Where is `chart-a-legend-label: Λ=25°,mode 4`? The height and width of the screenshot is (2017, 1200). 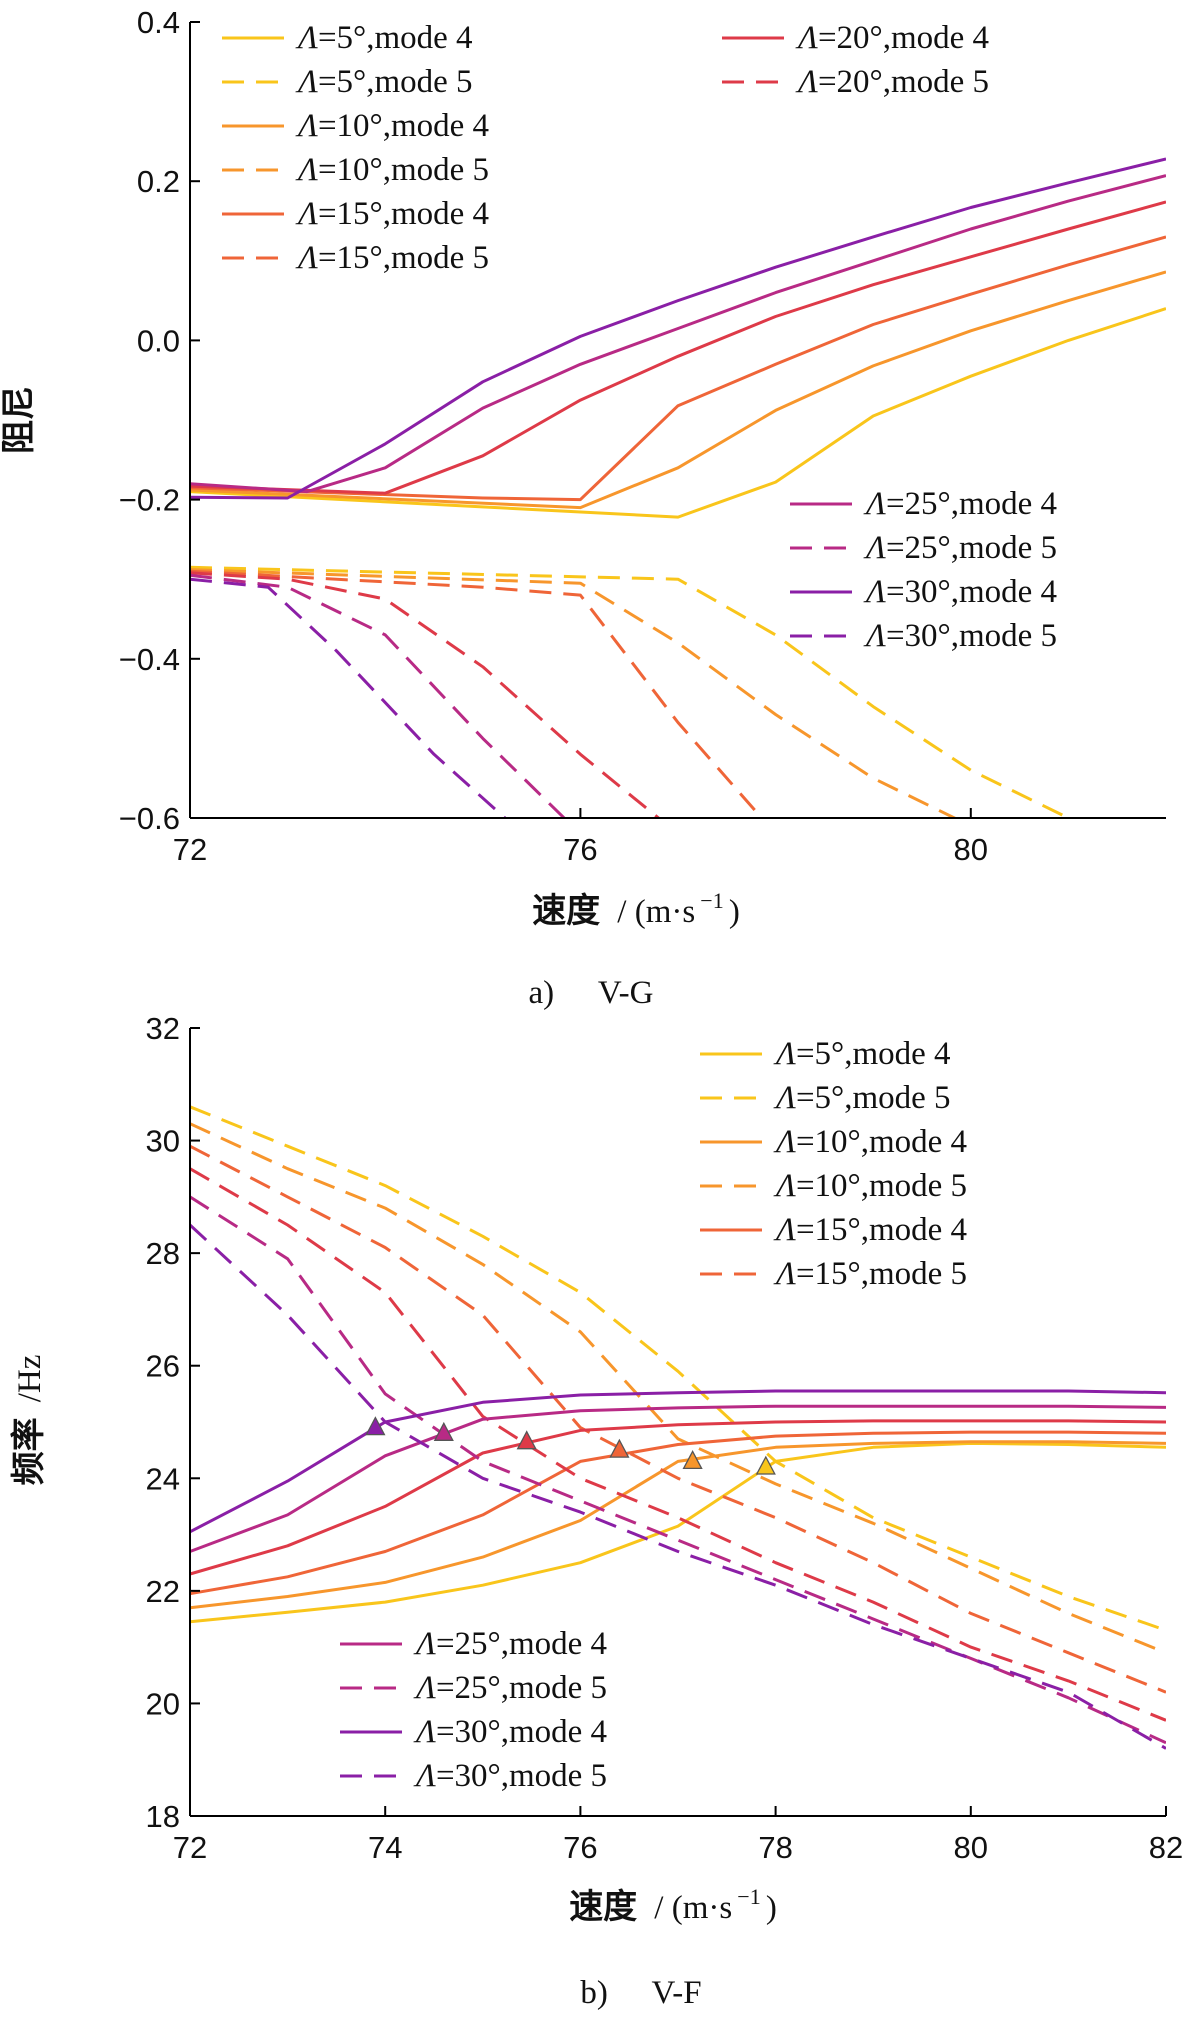
chart-a-legend-label: Λ=25°,mode 4 is located at coordinates (960, 504).